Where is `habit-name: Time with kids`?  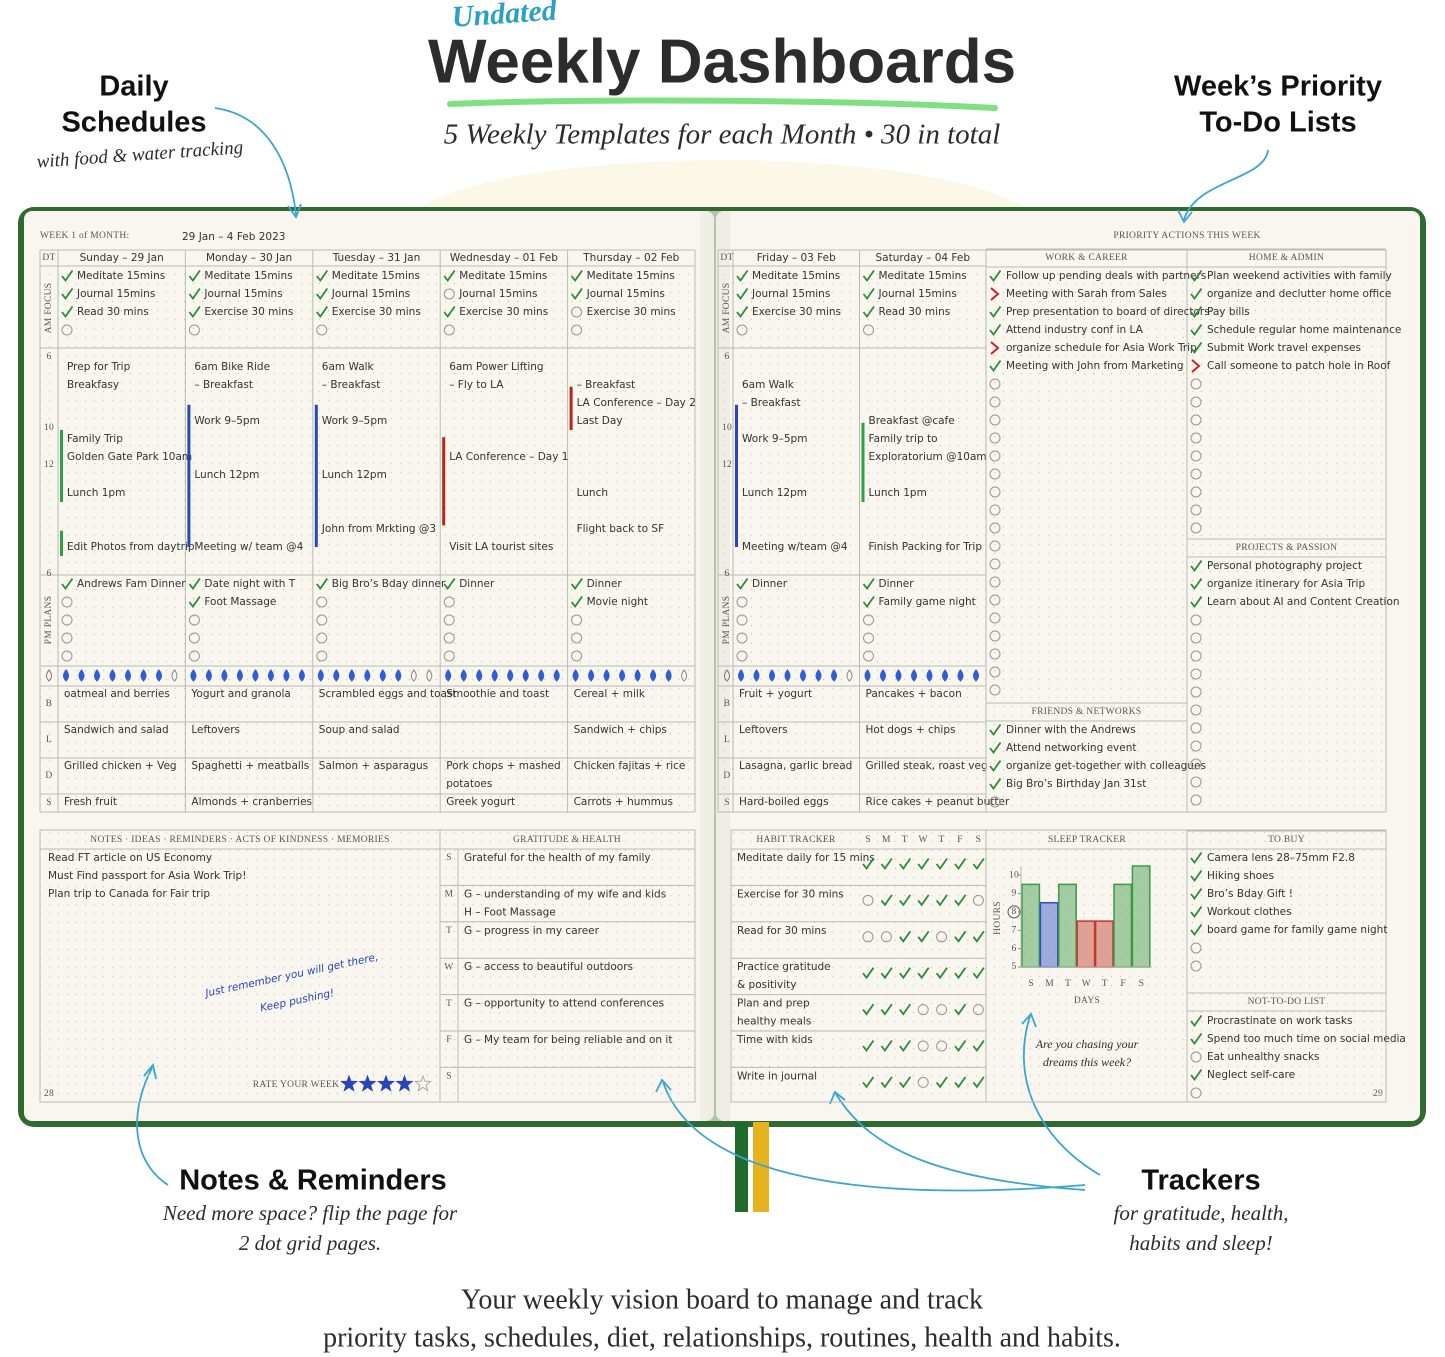 habit-name: Time with kids is located at coordinates (774, 1040).